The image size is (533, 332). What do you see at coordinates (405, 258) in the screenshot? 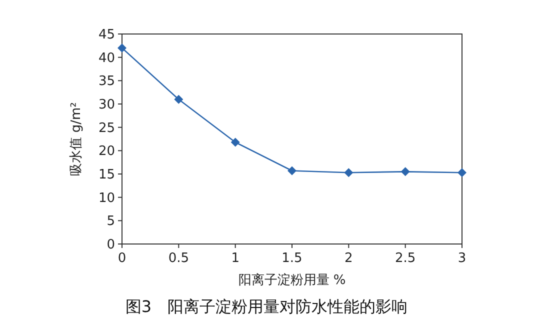
I see `x-tick-label: 2.5` at bounding box center [405, 258].